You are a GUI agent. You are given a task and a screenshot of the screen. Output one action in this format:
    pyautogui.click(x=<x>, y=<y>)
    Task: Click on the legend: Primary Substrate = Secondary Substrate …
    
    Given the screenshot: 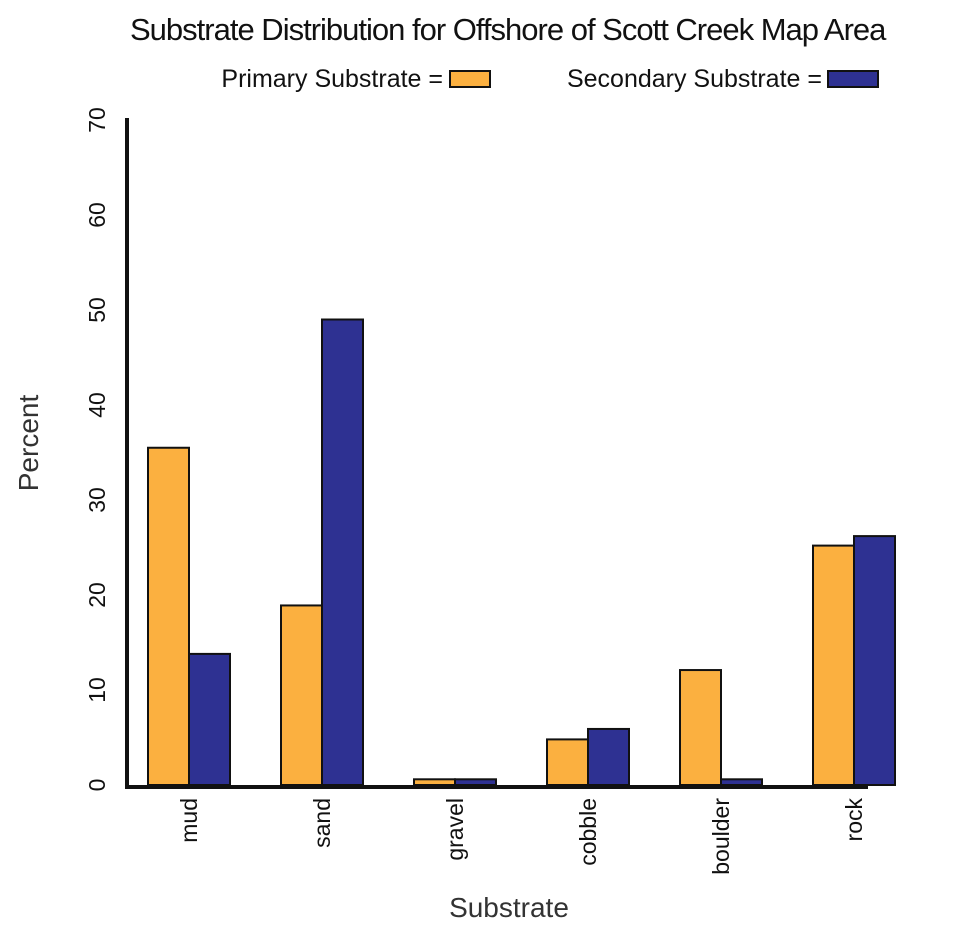 What is the action you would take?
    pyautogui.click(x=550, y=79)
    